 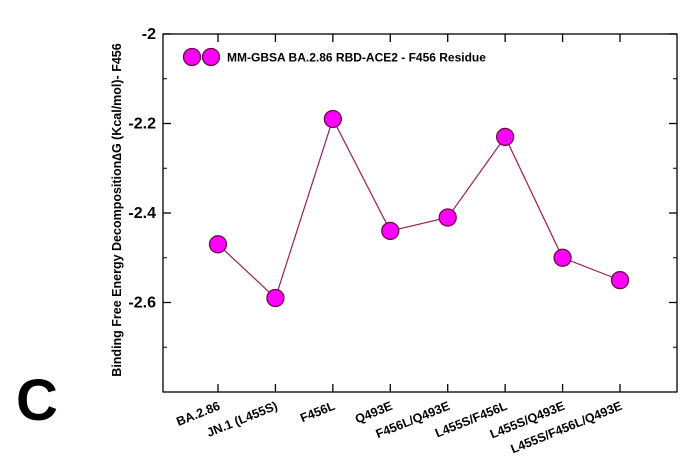 I want to click on y-tick-label: -2.6, so click(x=142, y=303).